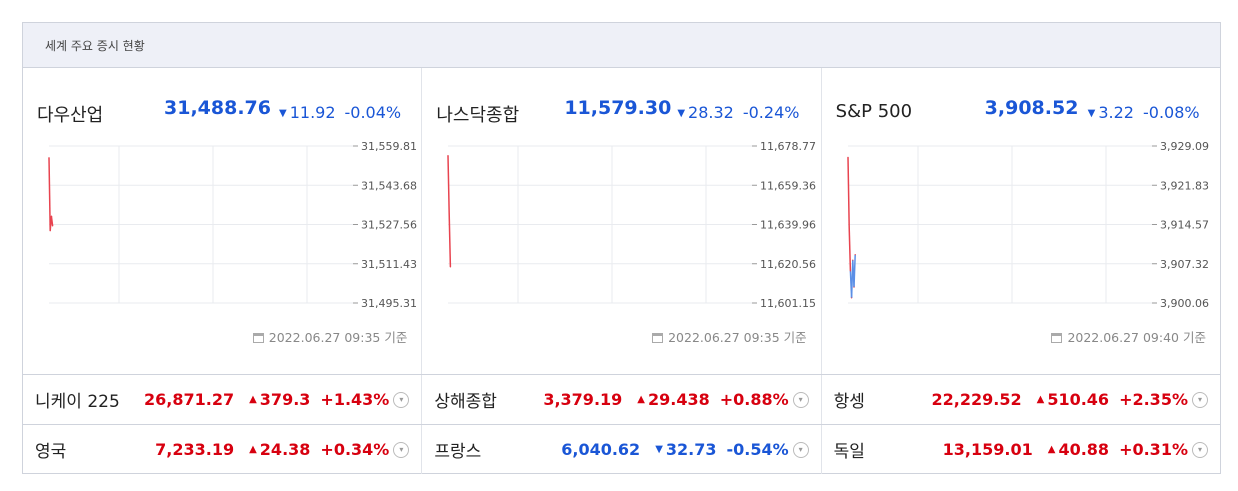 The width and height of the screenshot is (1238, 491). I want to click on market-name: 독일, so click(849, 452).